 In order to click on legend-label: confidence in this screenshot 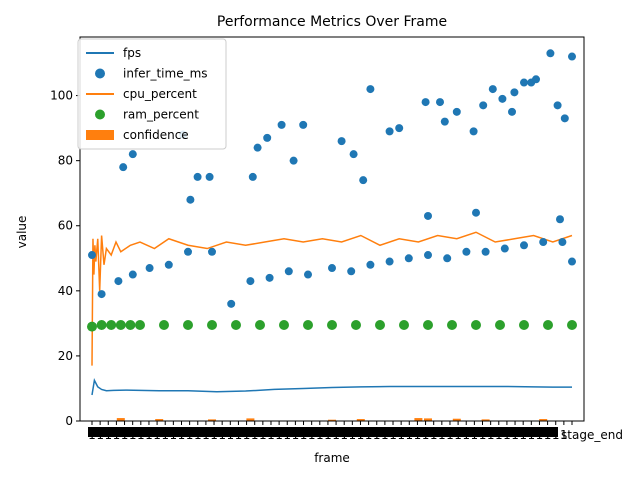, I will do `click(156, 135)`.